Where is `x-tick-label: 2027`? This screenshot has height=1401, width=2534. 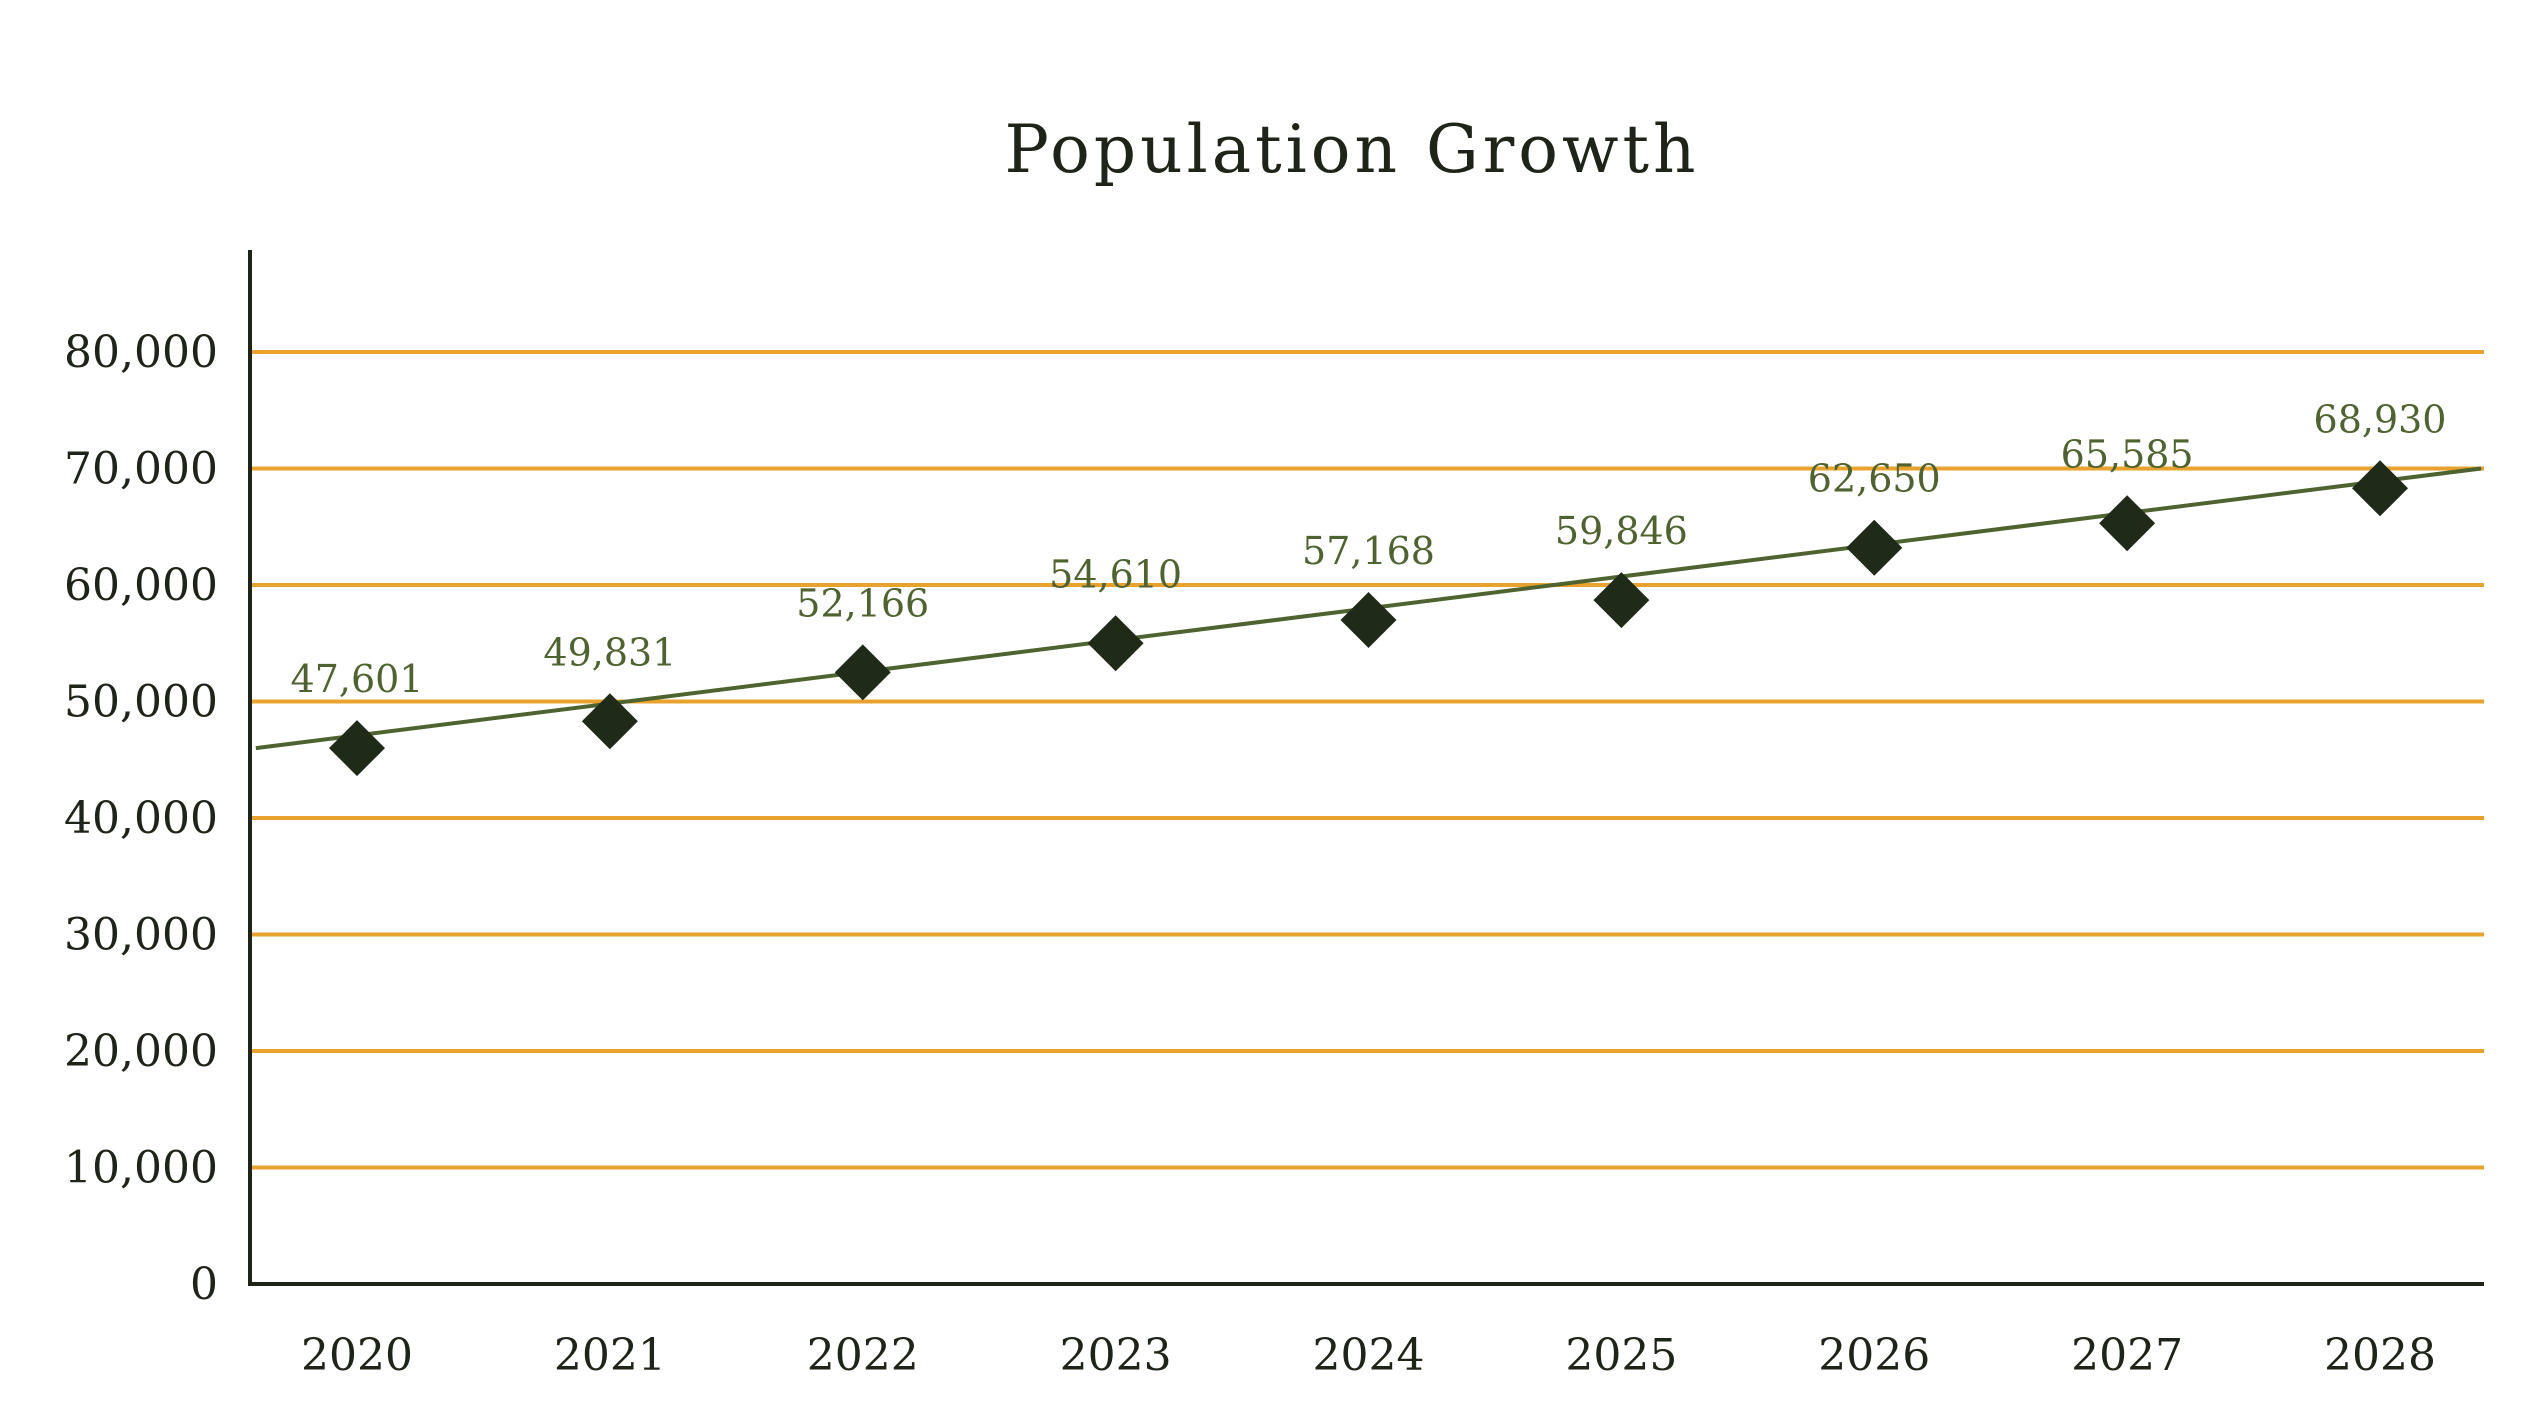
x-tick-label: 2027 is located at coordinates (2127, 1355).